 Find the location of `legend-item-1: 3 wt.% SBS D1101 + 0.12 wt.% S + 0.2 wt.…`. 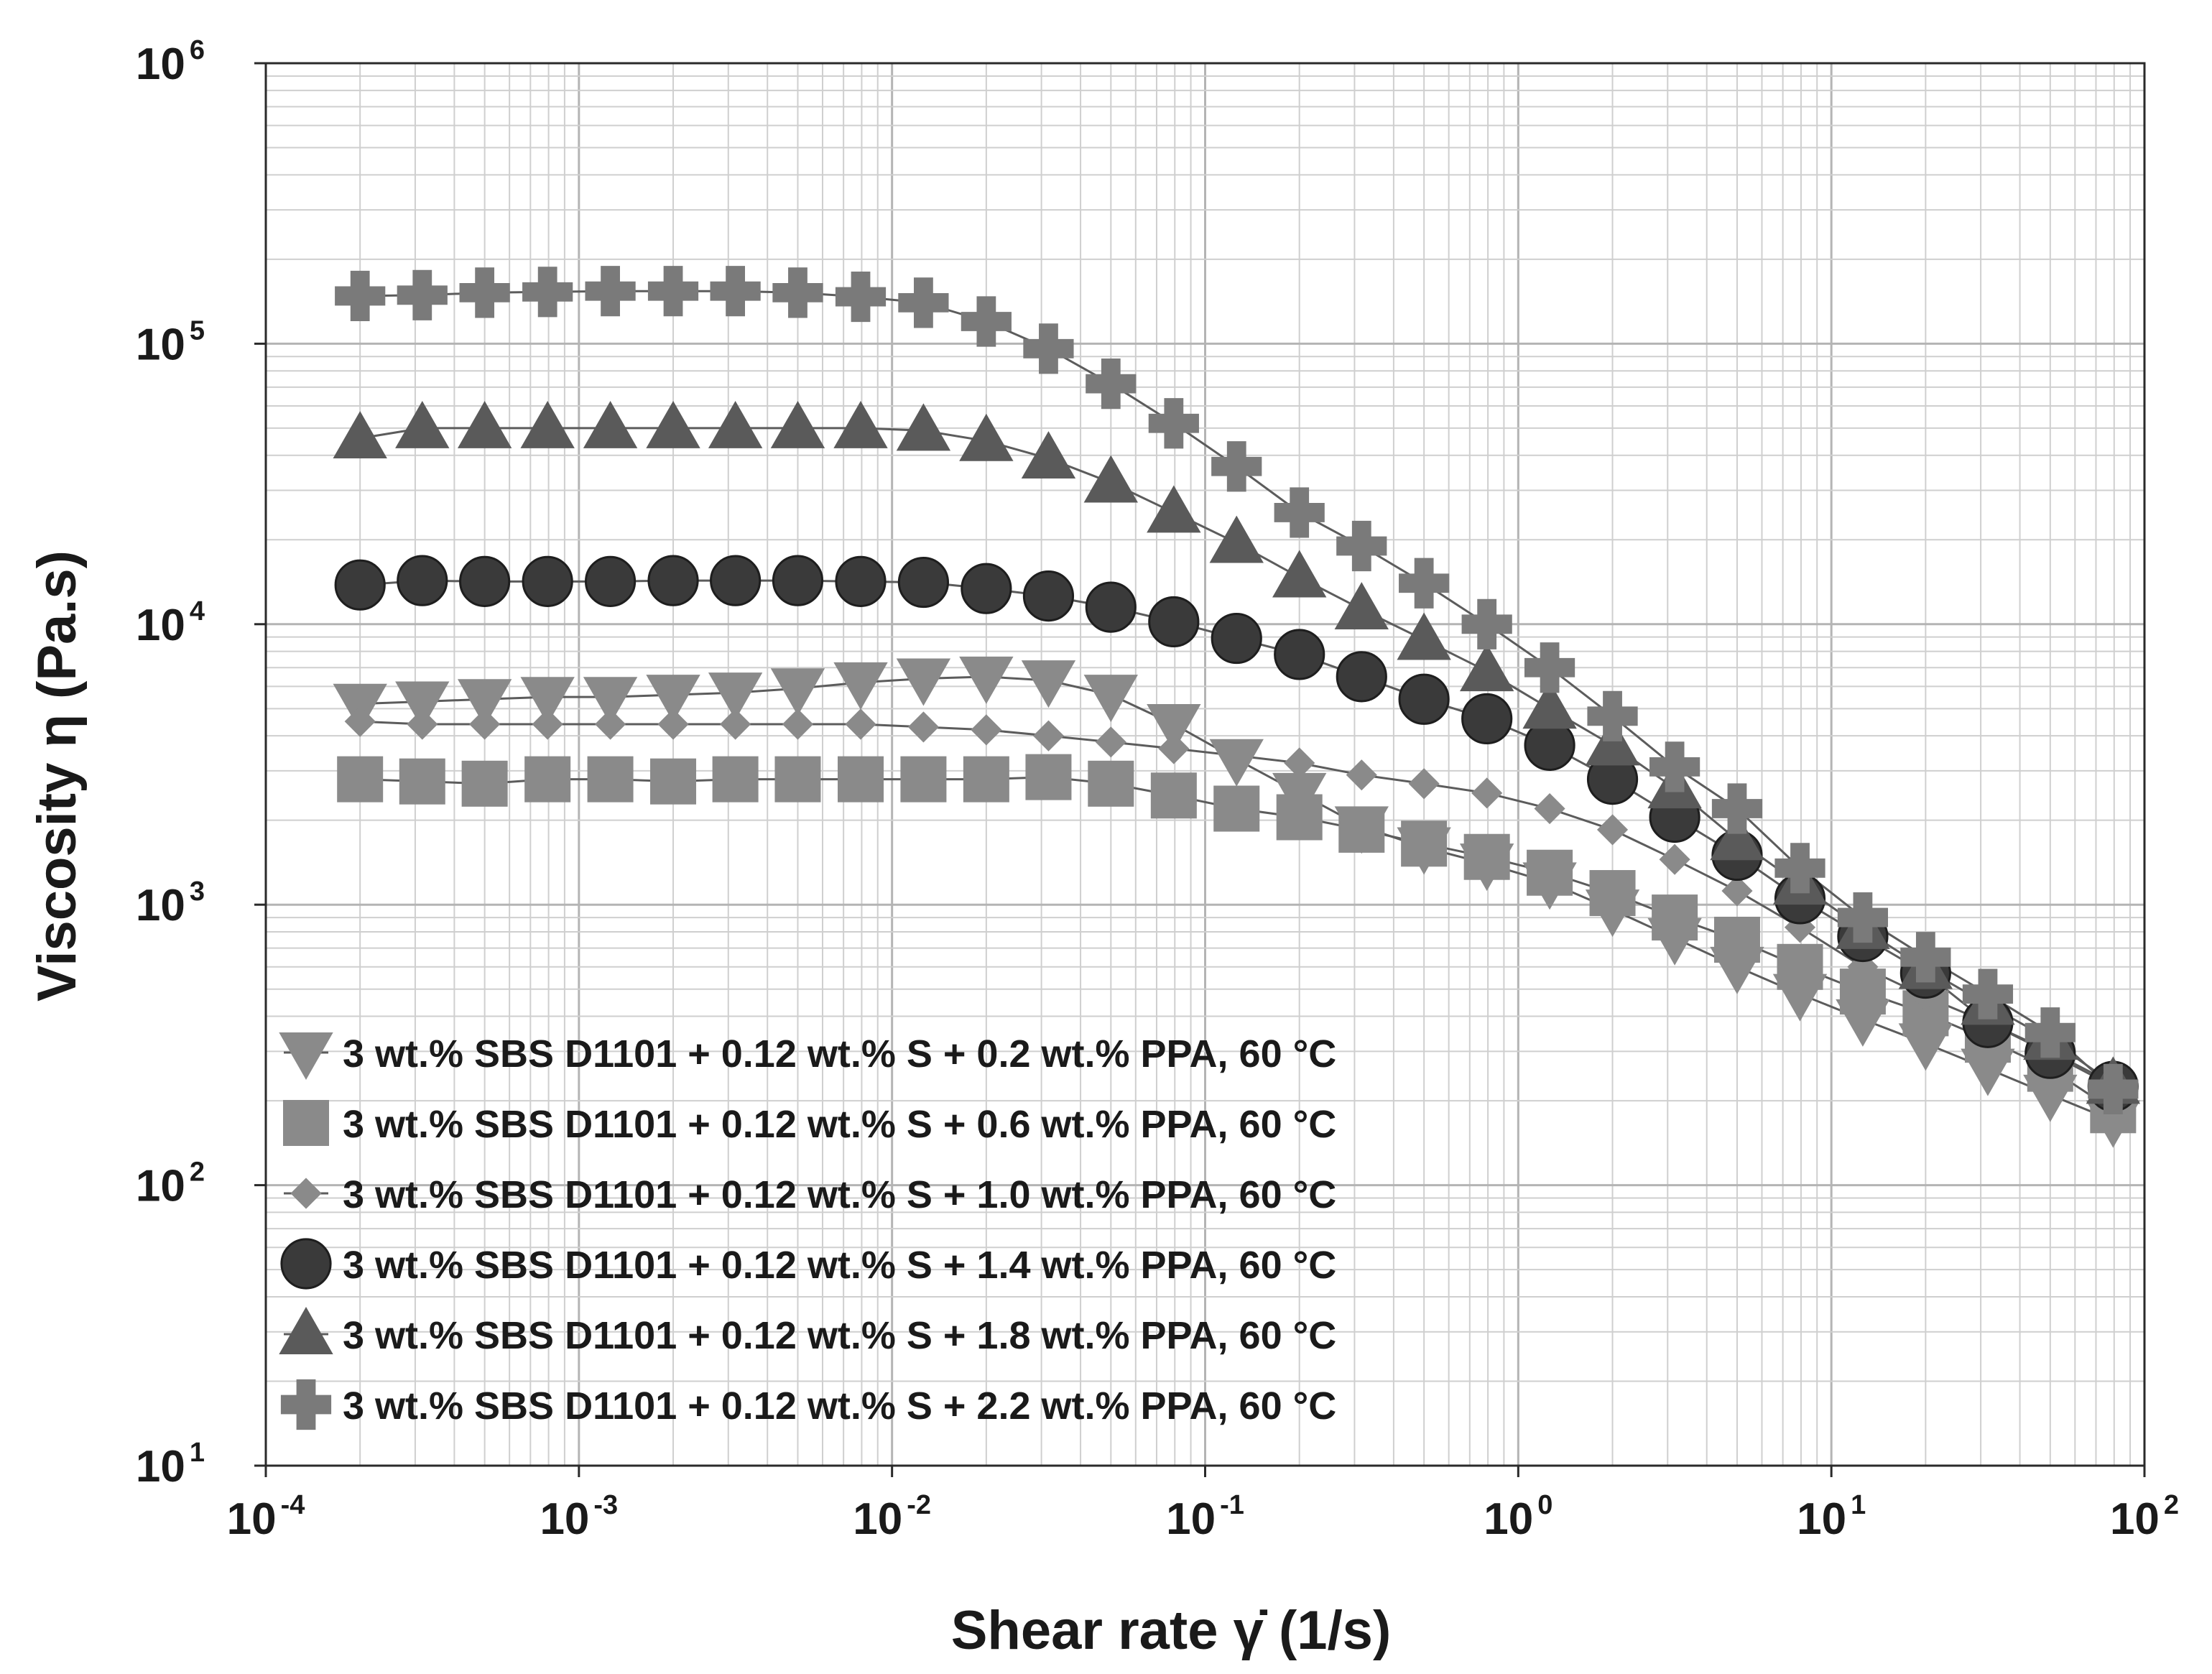

legend-item-1: 3 wt.% SBS D1101 + 0.12 wt.% S + 0.2 wt.… is located at coordinates (807, 1056).